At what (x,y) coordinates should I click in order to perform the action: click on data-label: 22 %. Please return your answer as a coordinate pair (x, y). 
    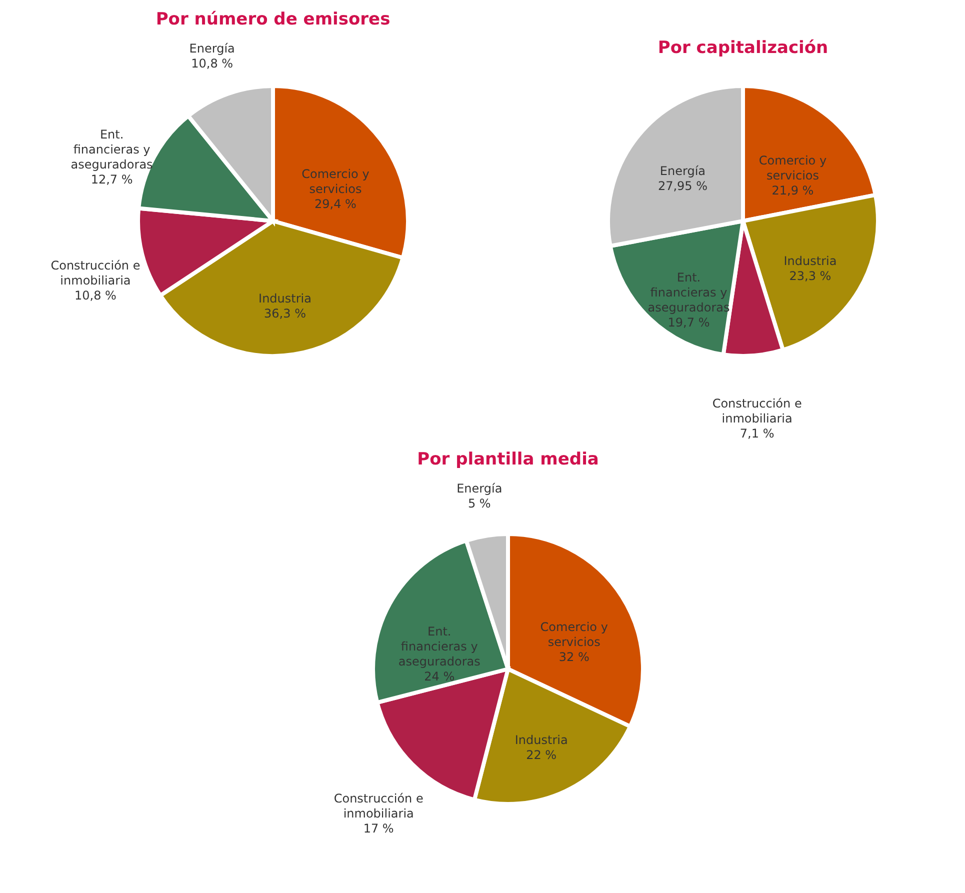
    Looking at the image, I should click on (541, 755).